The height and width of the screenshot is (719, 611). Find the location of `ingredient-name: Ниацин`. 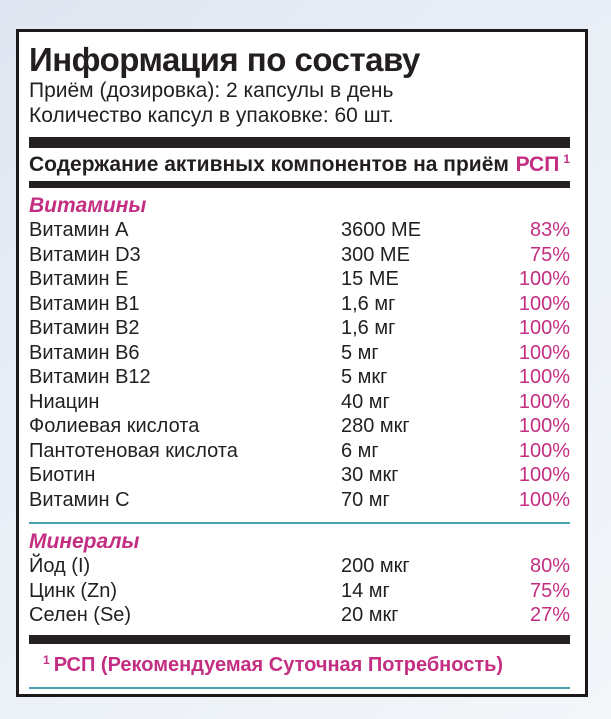

ingredient-name: Ниацин is located at coordinates (64, 401).